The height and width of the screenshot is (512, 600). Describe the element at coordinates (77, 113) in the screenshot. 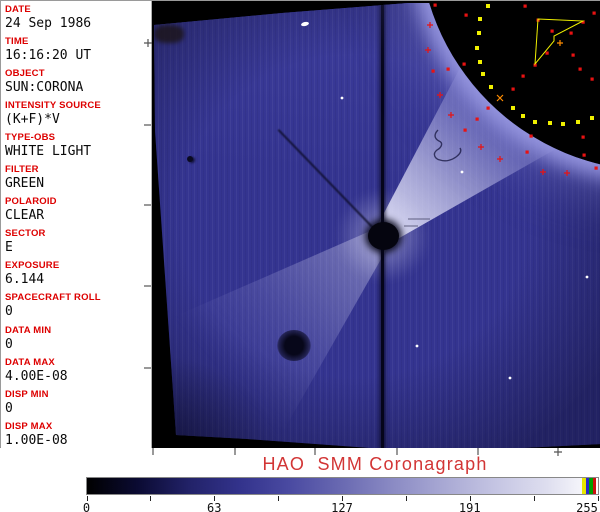

I see `metadata-field: INTENSITY SOURCE (K+F)*V` at that location.